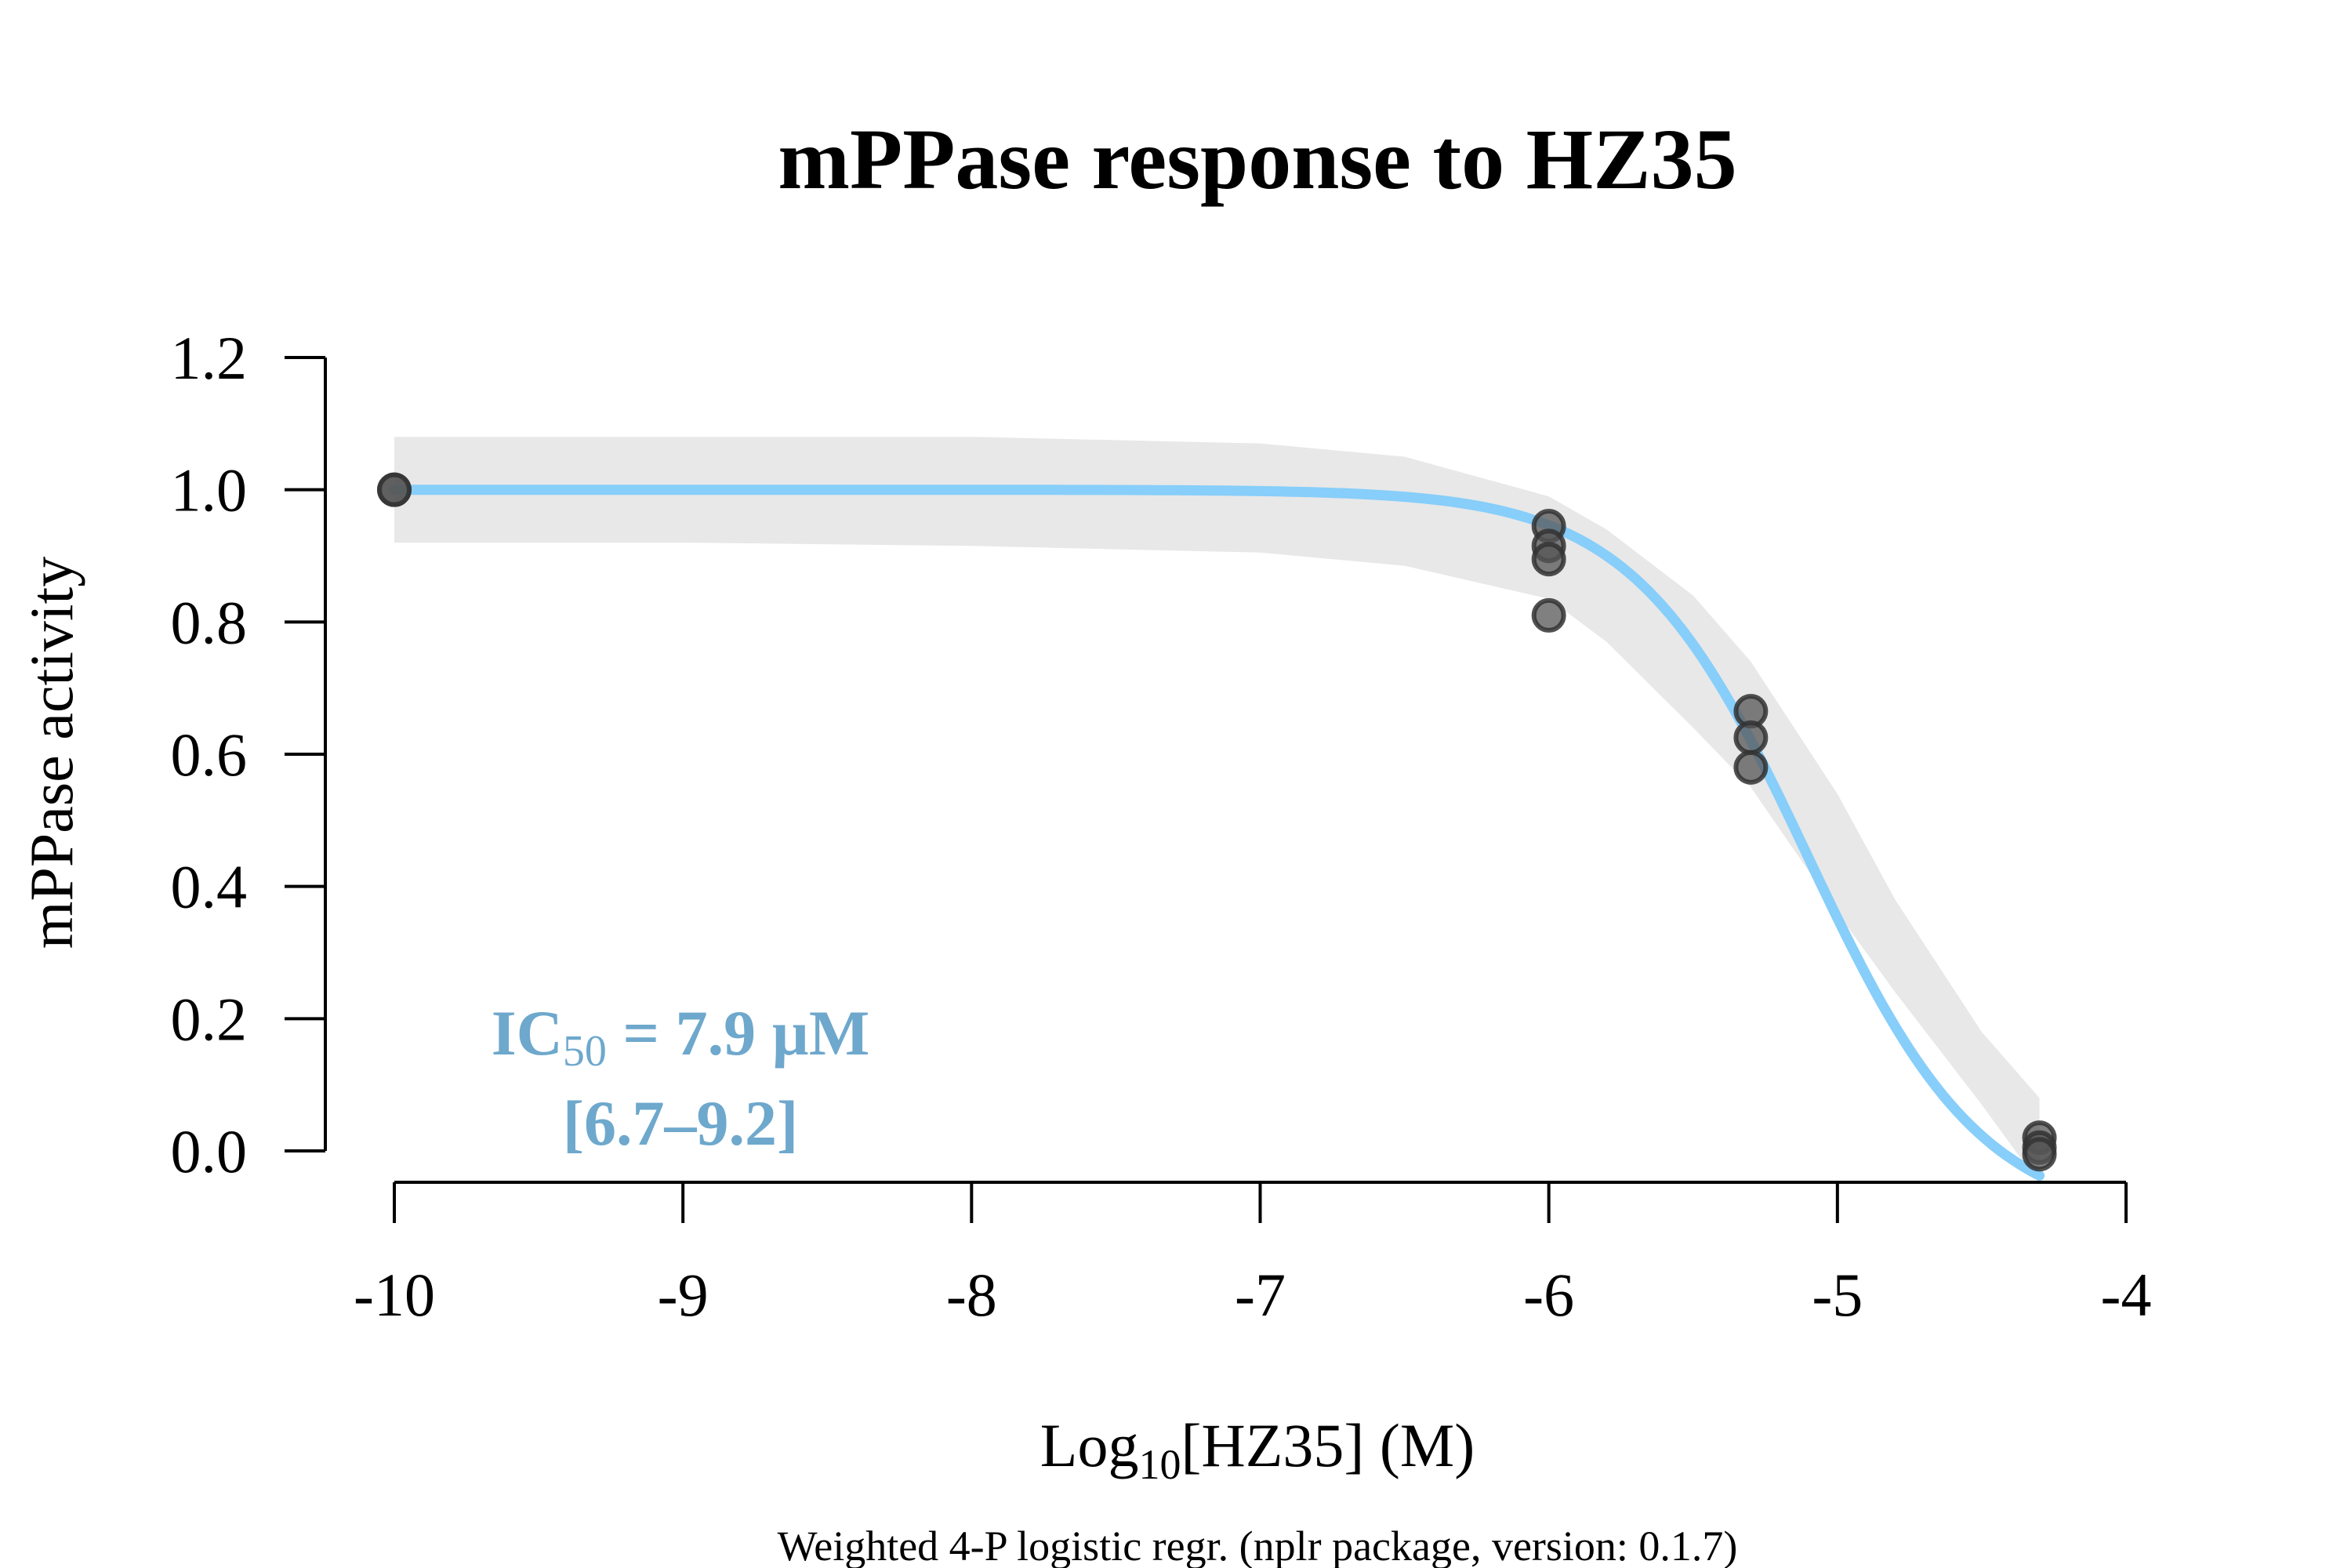  What do you see at coordinates (681, 1078) in the screenshot?
I see `ic50-annotation: IC50 = 7.9 µM [6.7–9.2]` at bounding box center [681, 1078].